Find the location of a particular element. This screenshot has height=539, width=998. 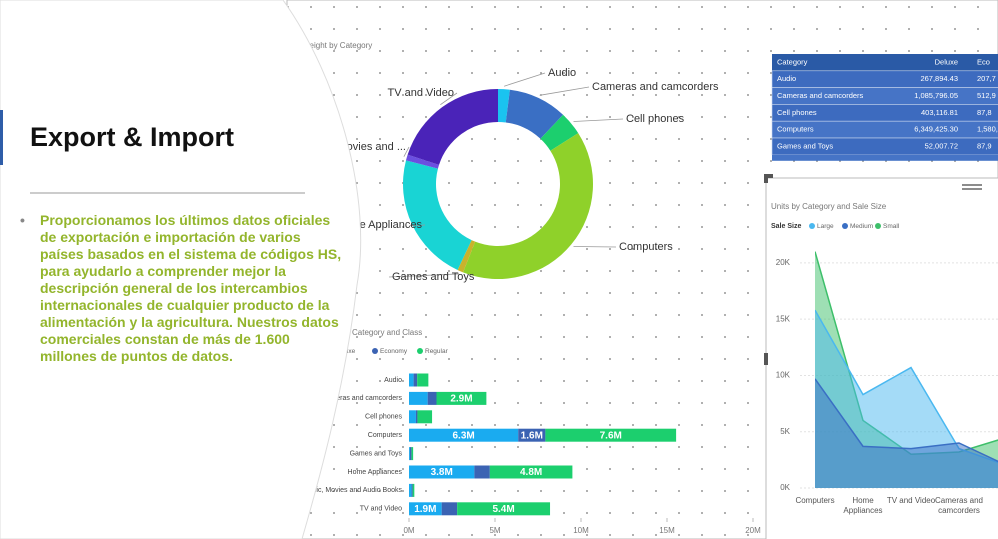

y-tick-label: 10K is located at coordinates (783, 375).